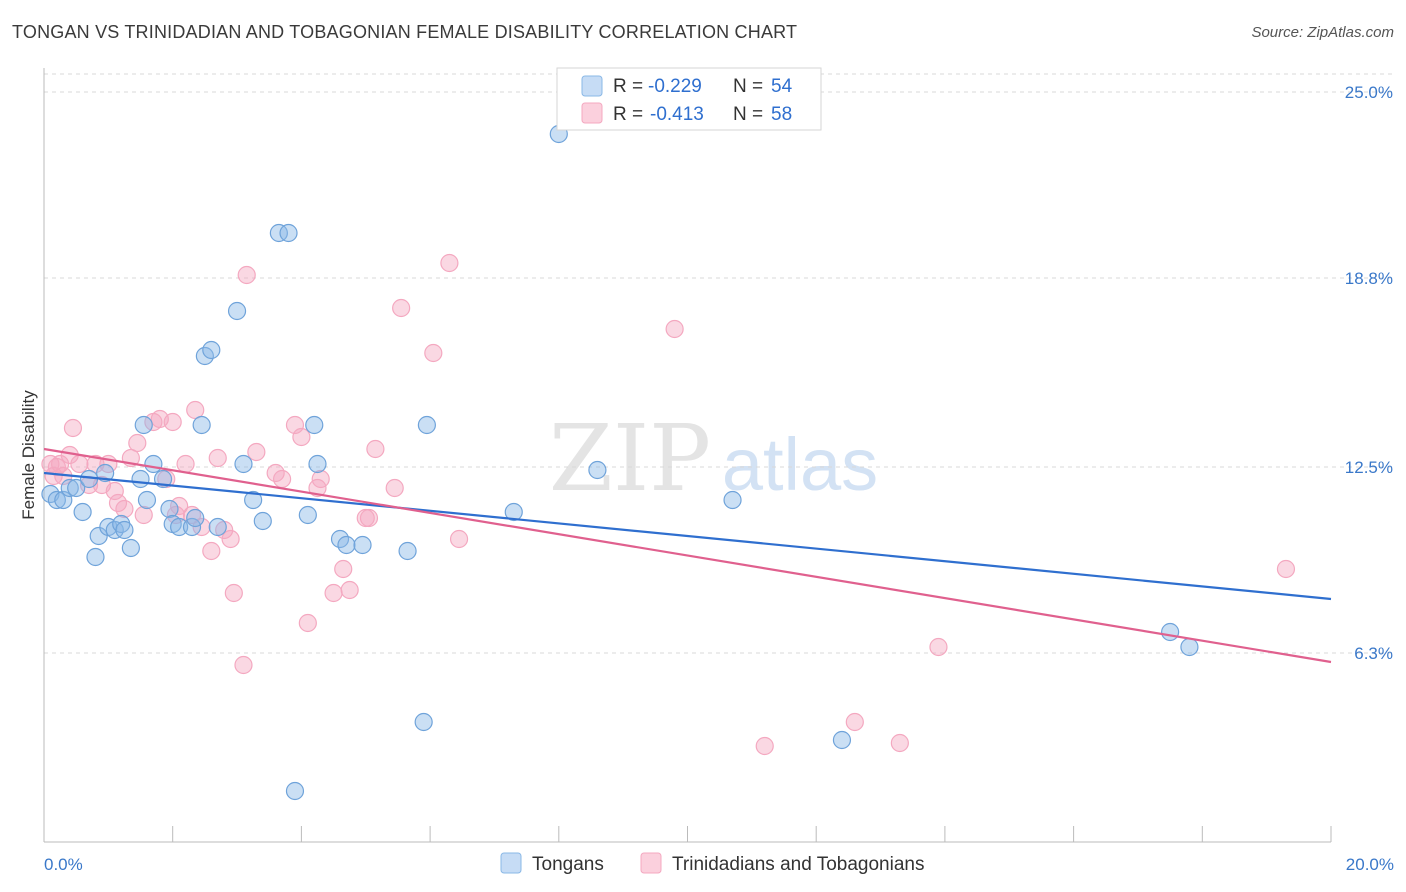 Image resolution: width=1406 pixels, height=892 pixels. What do you see at coordinates (63, 864) in the screenshot?
I see `x-tick-label-min: 0.0%` at bounding box center [63, 864].